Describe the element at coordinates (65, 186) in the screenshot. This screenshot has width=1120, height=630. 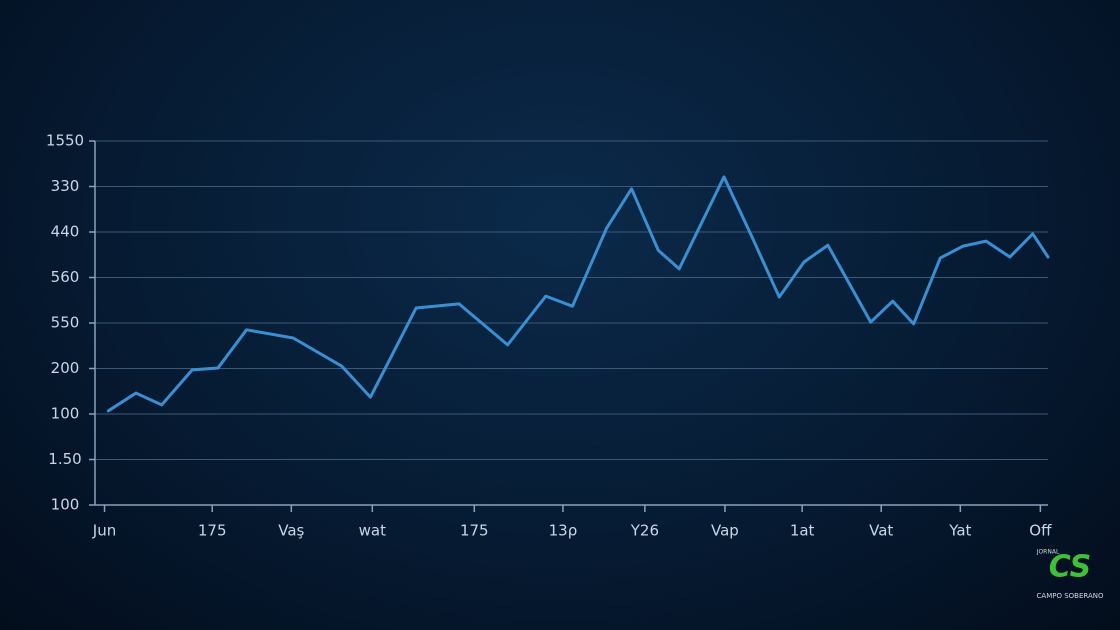
I see `y-tick-label: 330` at that location.